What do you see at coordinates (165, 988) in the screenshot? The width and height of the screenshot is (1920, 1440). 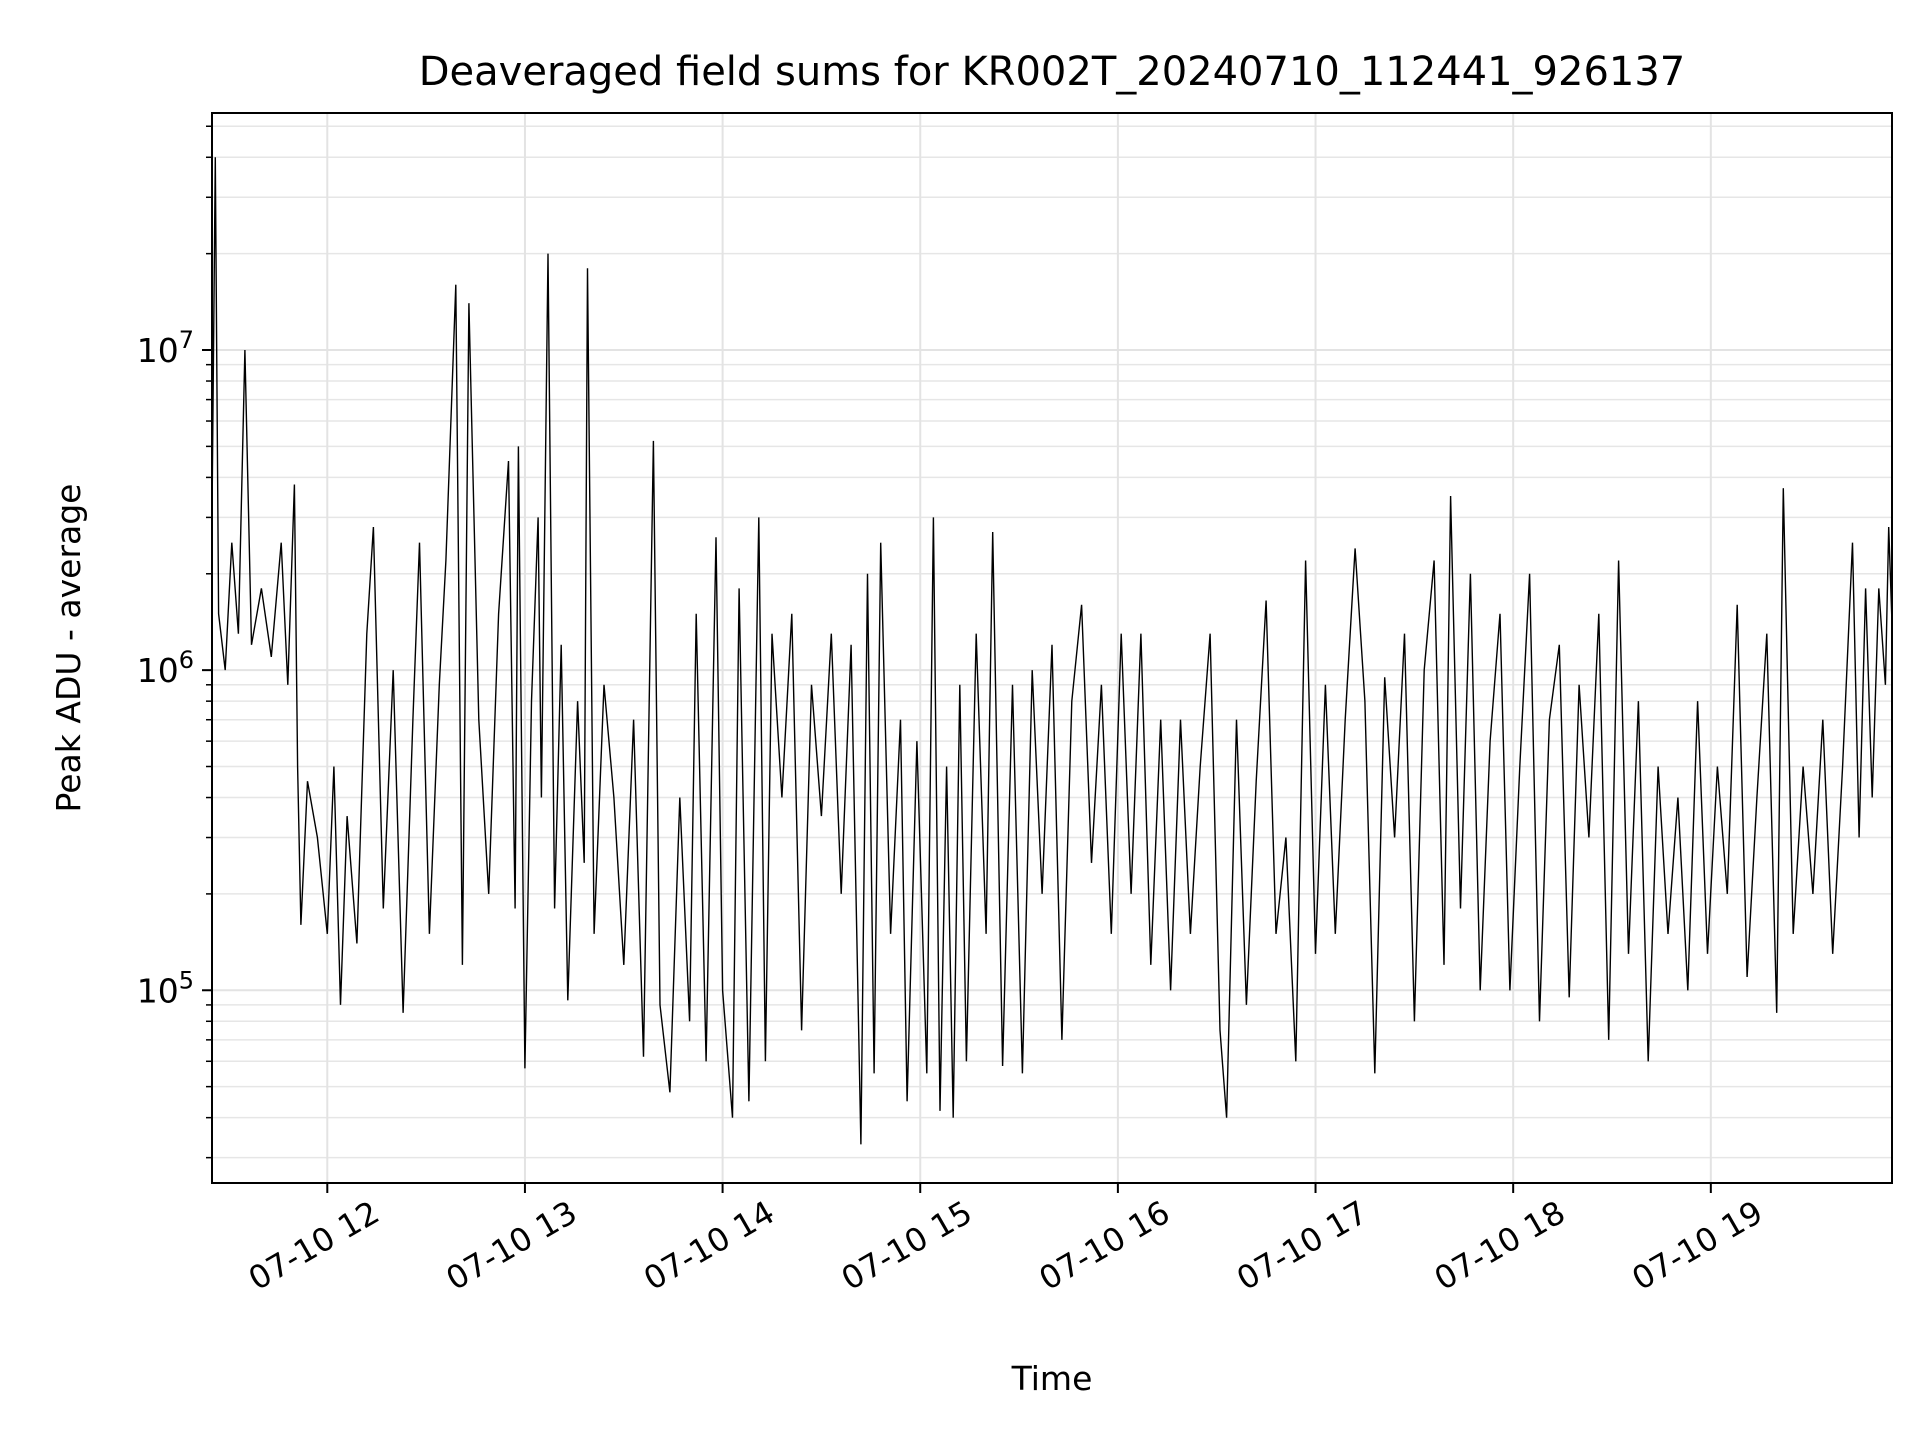 I see `y-tick-label: 10⁵` at bounding box center [165, 988].